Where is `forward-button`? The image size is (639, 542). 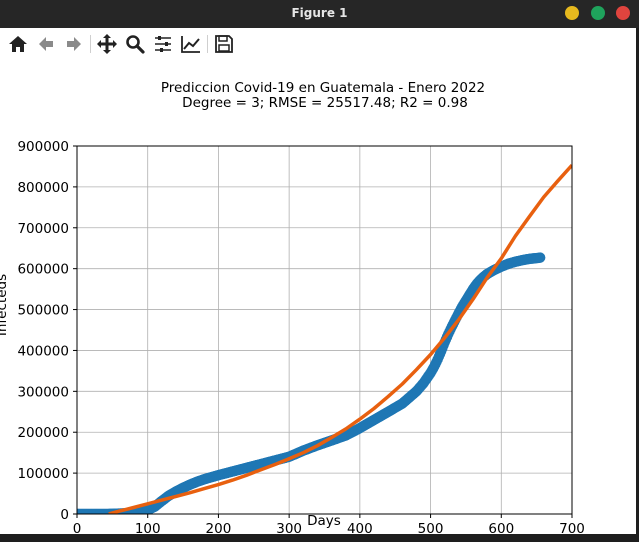
forward-button is located at coordinates (74, 44).